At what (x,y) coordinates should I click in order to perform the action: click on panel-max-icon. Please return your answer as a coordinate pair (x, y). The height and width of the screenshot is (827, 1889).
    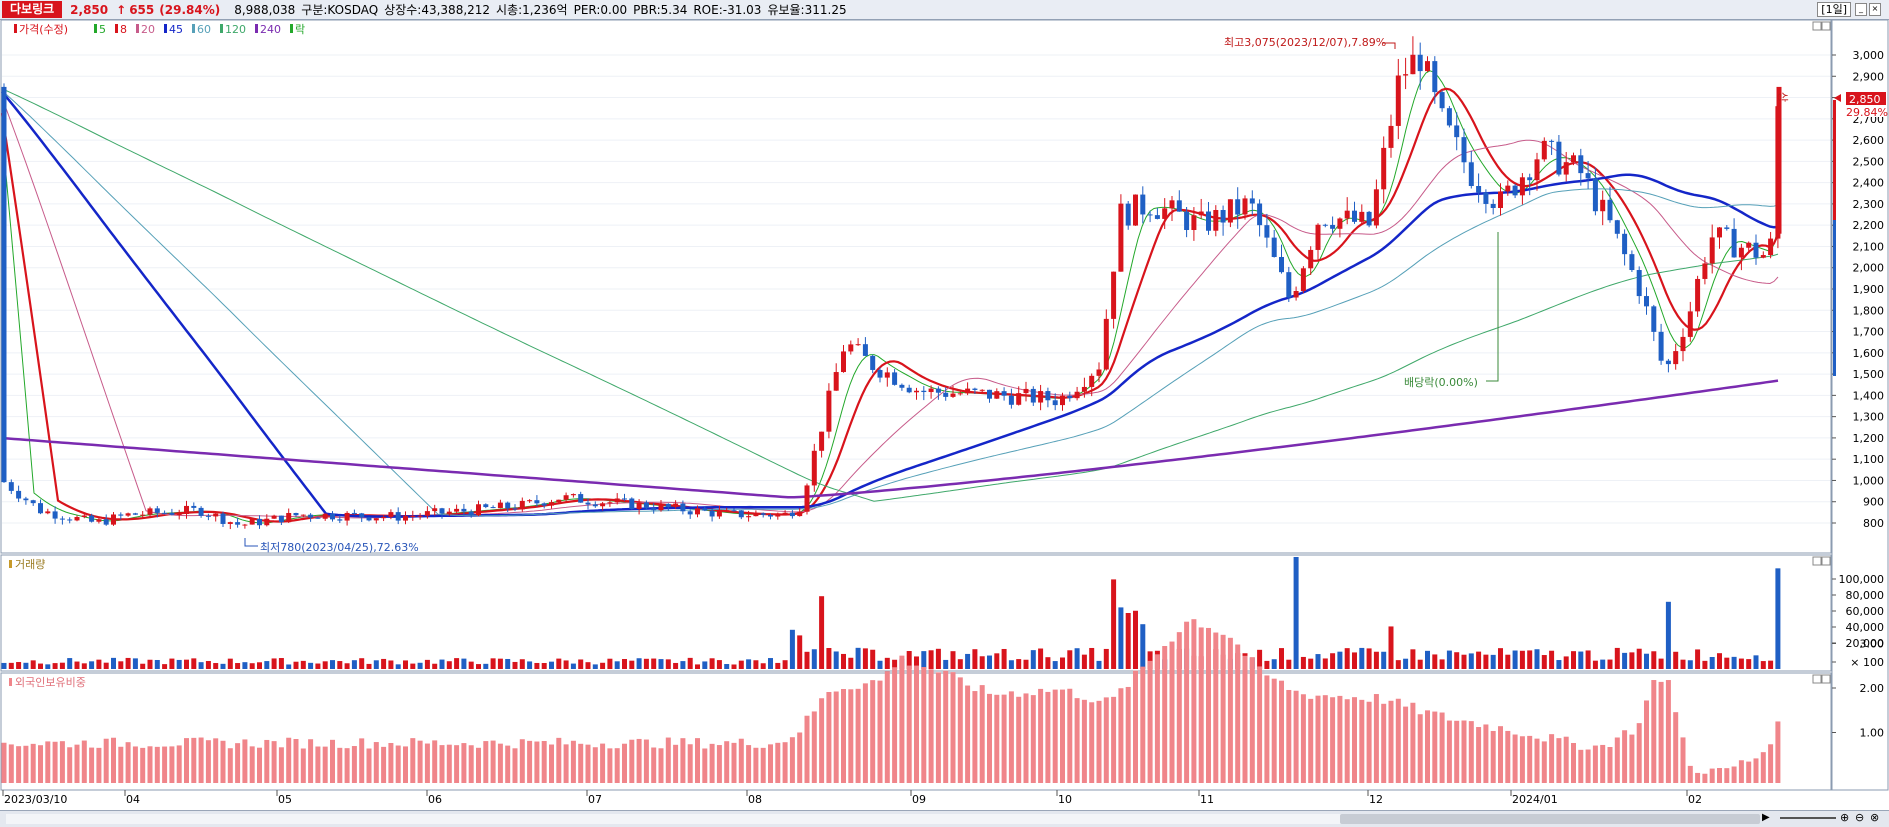
    Looking at the image, I should click on (1817, 26).